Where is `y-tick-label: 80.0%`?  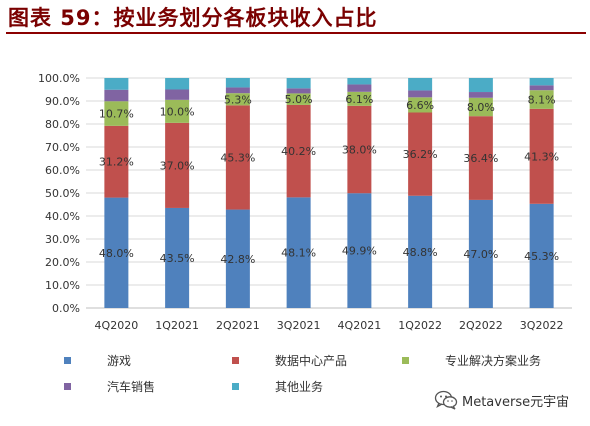
y-tick-label: 80.0% is located at coordinates (62, 124).